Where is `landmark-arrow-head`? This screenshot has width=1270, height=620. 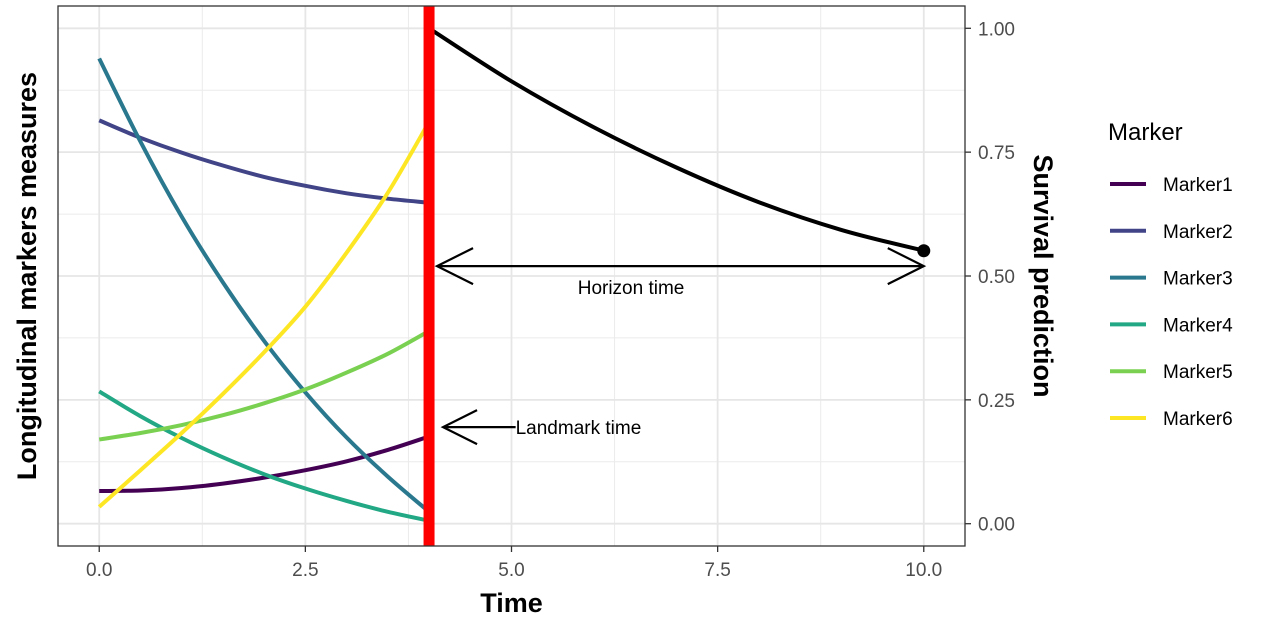
landmark-arrow-head is located at coordinates (459, 427).